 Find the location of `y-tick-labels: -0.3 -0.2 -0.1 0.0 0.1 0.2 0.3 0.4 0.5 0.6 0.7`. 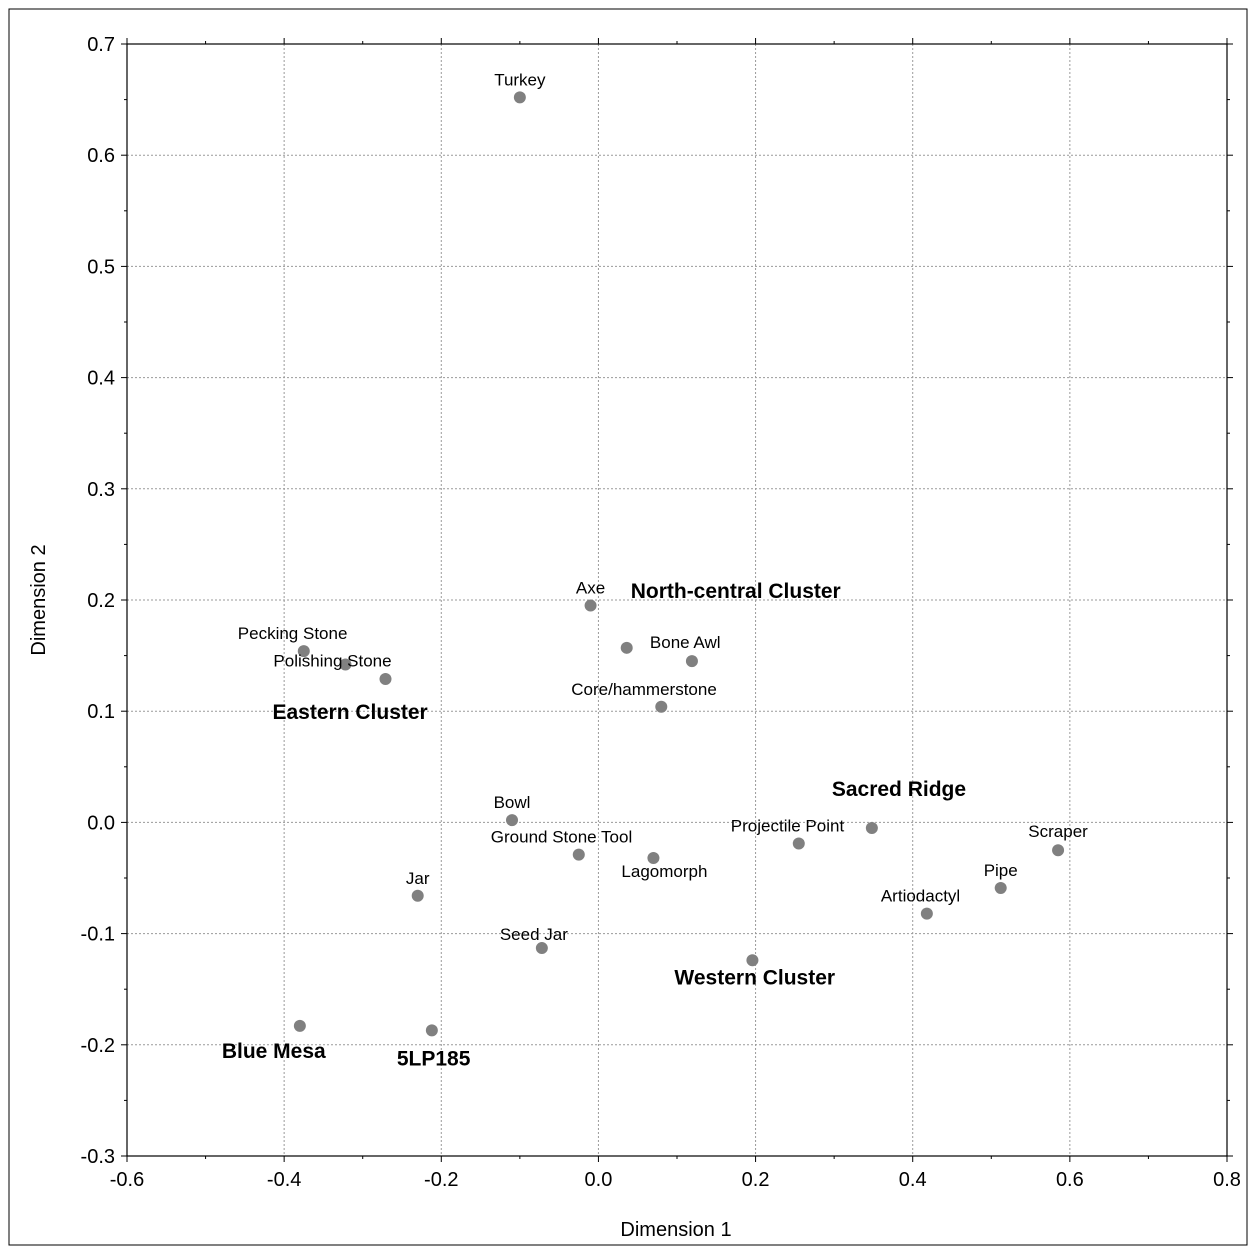

y-tick-labels: -0.3 -0.2 -0.1 0.0 0.1 0.2 0.3 0.4 0.5 0.6 0.7 is located at coordinates (98, 601).